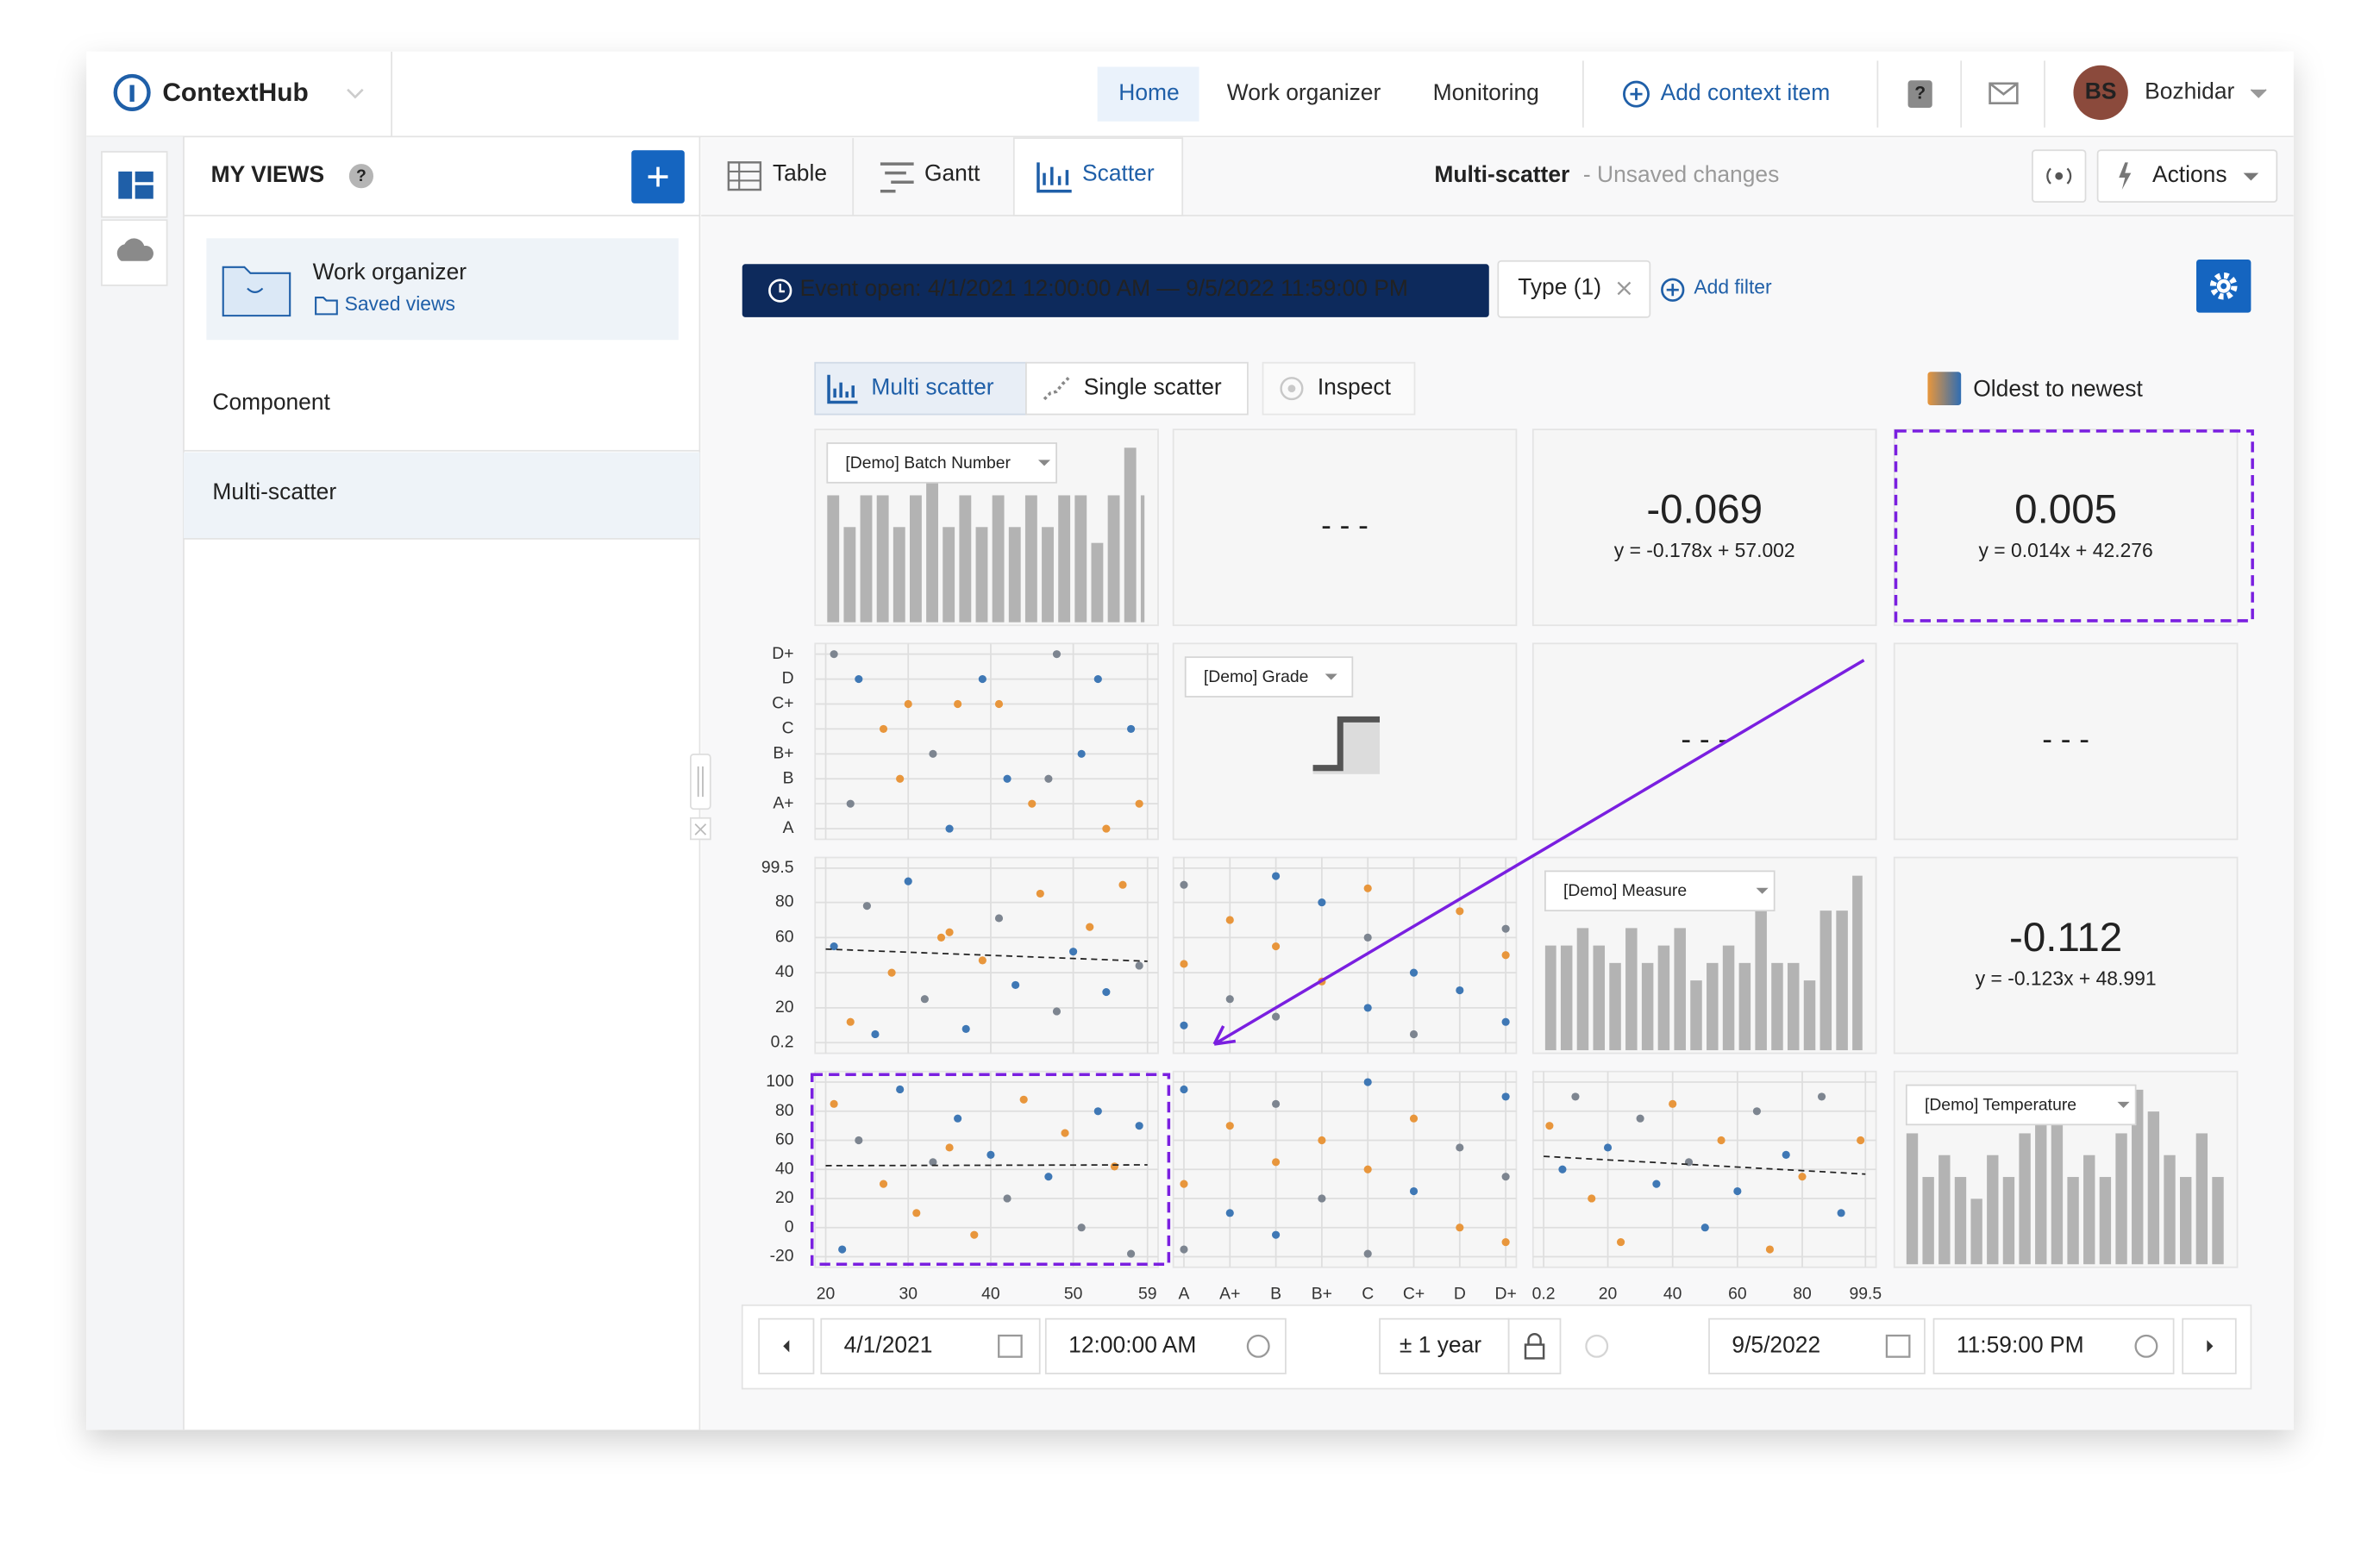  I want to click on cloud-icon, so click(135, 250).